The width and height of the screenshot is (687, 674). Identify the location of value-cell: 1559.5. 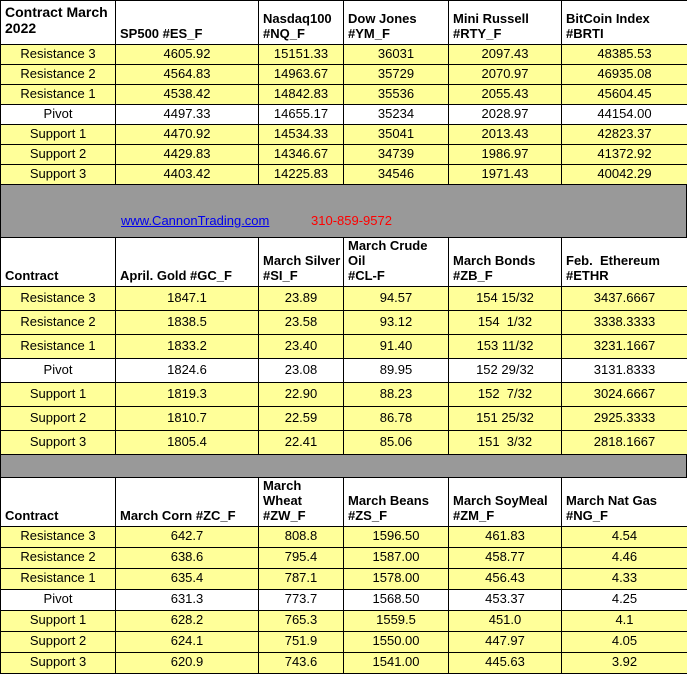
(396, 620).